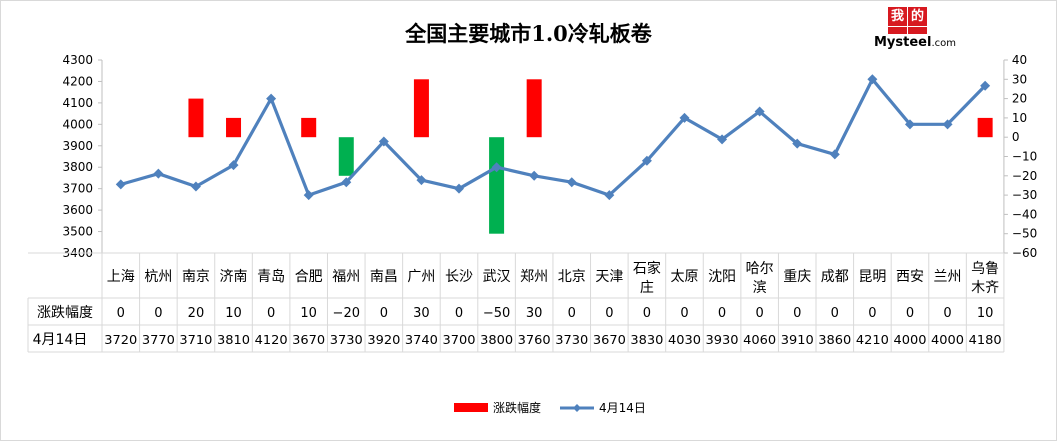 The width and height of the screenshot is (1057, 441). I want to click on category-label: 合肥, so click(309, 277).